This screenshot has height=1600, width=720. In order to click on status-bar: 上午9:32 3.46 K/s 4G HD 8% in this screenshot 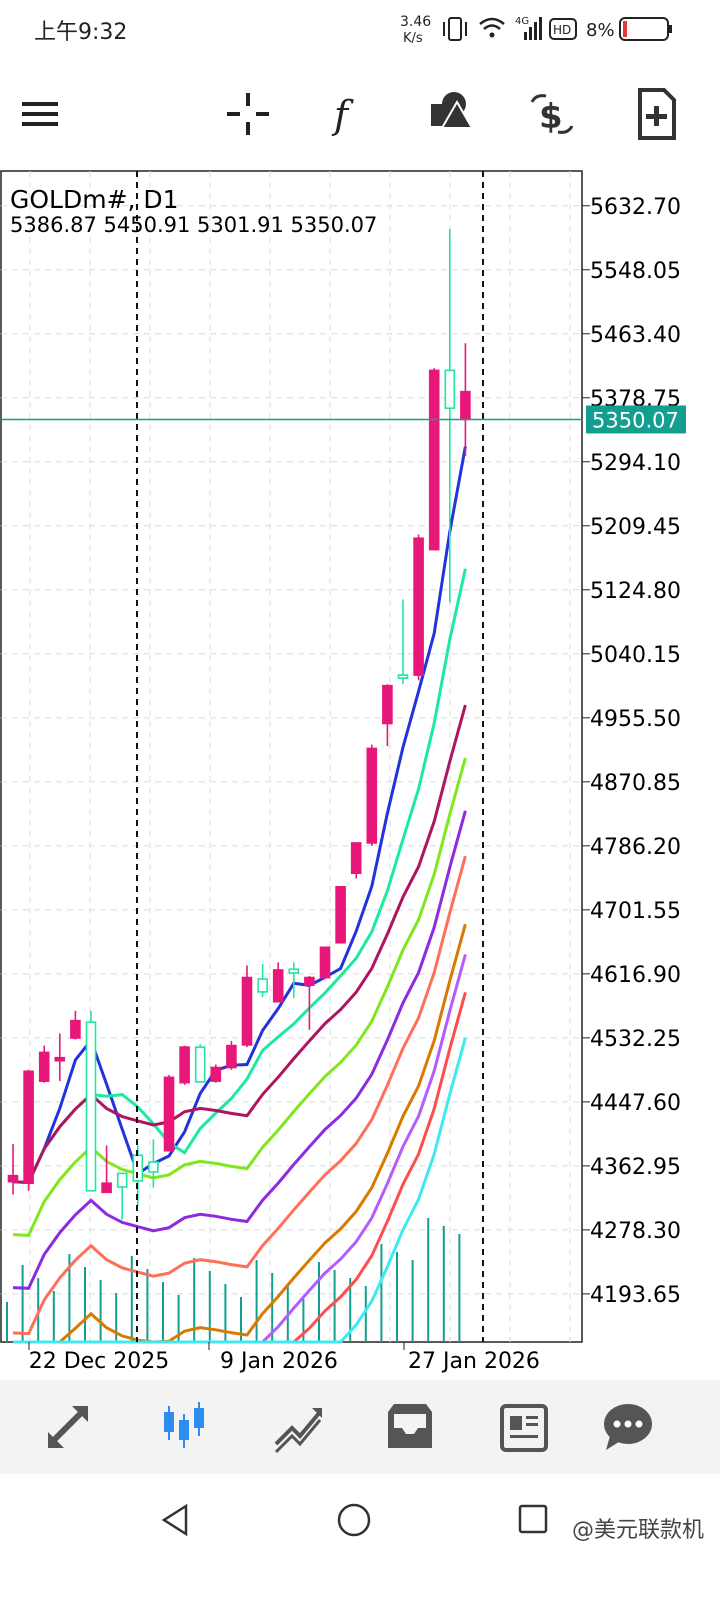, I will do `click(360, 30)`.